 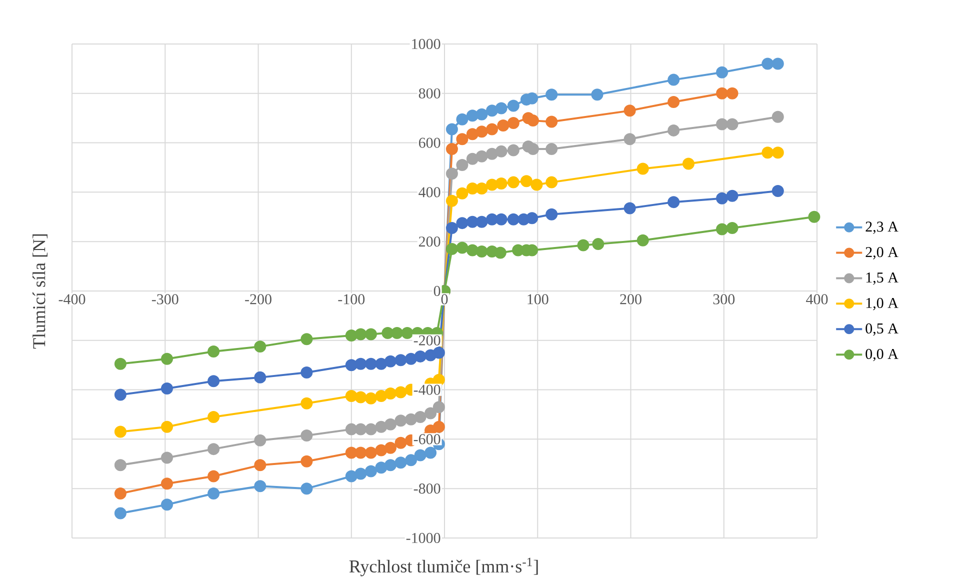 What do you see at coordinates (882, 253) in the screenshot?
I see `legend-label: 2,0 A` at bounding box center [882, 253].